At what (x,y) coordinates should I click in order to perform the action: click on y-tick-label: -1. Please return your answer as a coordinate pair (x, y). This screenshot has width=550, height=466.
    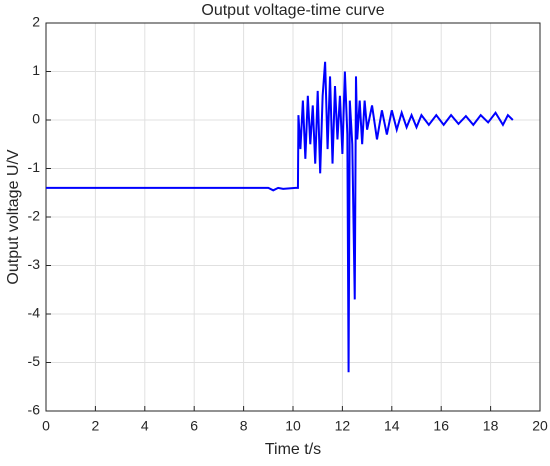
    Looking at the image, I should click on (34, 167).